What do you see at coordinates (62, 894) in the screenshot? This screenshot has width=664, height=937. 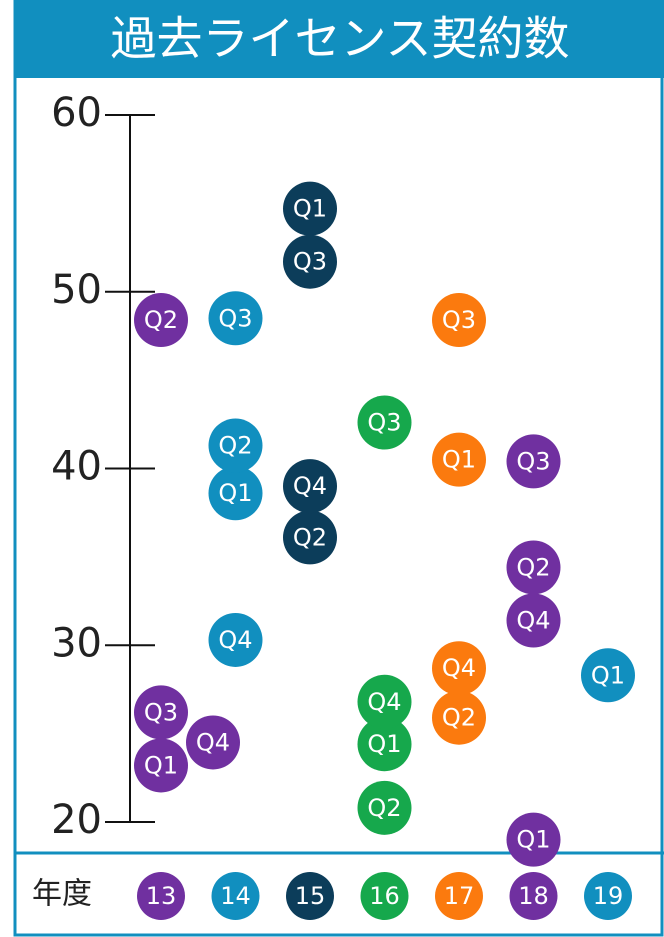 I see `x-axis-label: 年度` at bounding box center [62, 894].